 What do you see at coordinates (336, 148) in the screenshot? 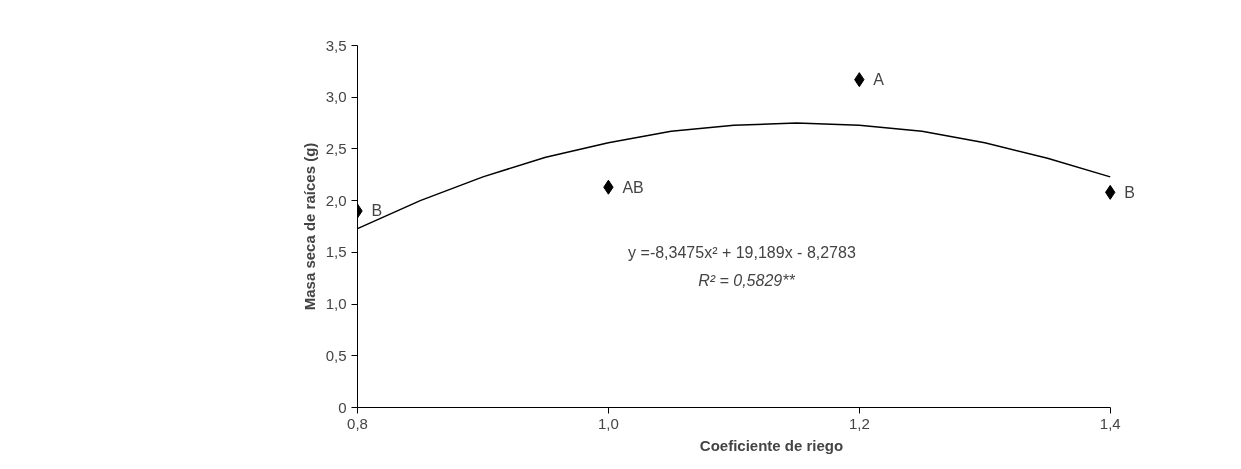
I see `y-tick-label: 2,5` at bounding box center [336, 148].